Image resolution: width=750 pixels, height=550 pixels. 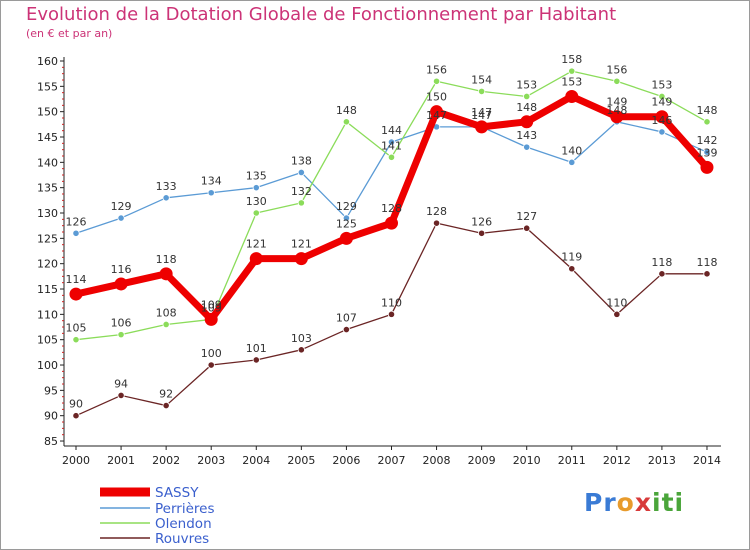 I want to click on proxiti-logo: Proxiti, so click(x=634, y=502).